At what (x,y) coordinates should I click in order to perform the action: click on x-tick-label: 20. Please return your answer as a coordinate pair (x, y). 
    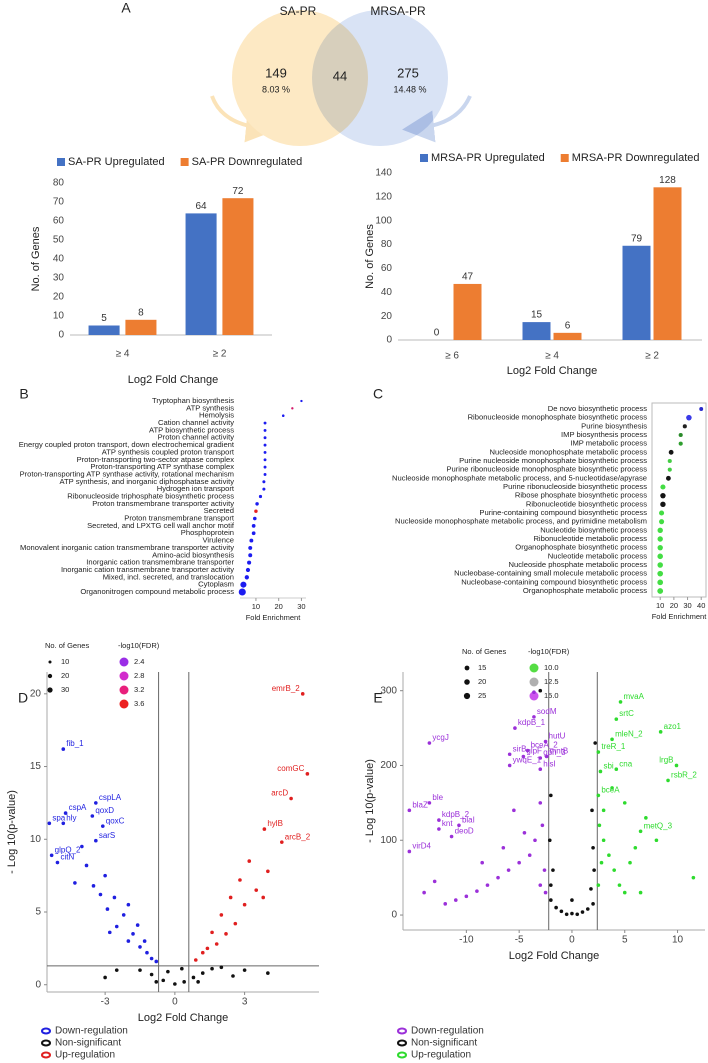
    Looking at the image, I should click on (674, 605).